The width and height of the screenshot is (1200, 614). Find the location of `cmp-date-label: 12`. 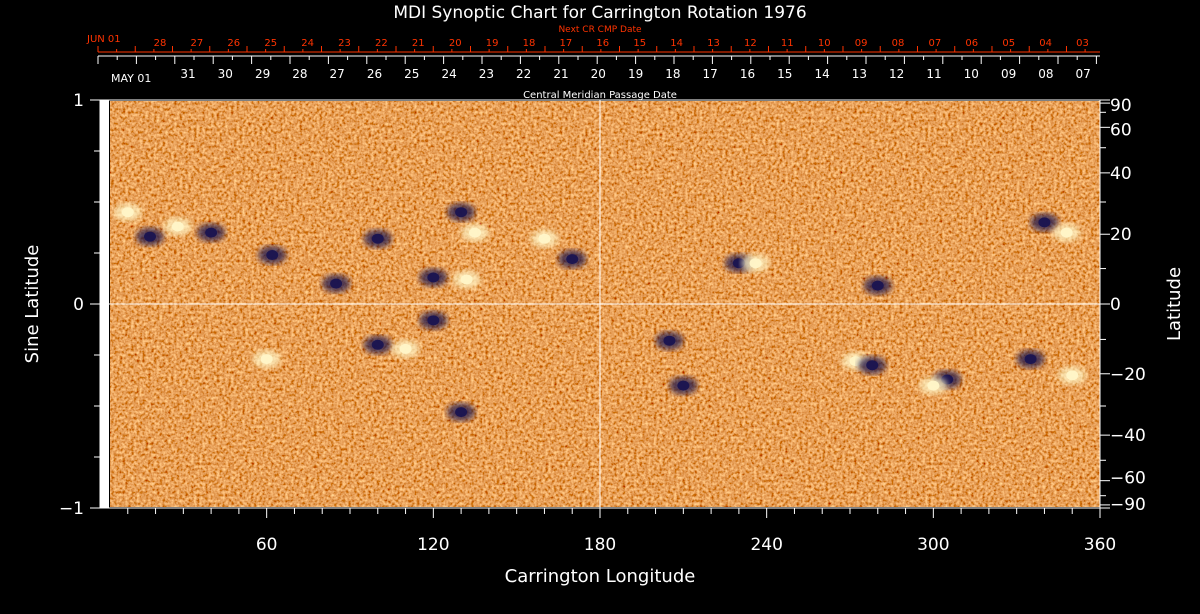

cmp-date-label: 12 is located at coordinates (896, 74).